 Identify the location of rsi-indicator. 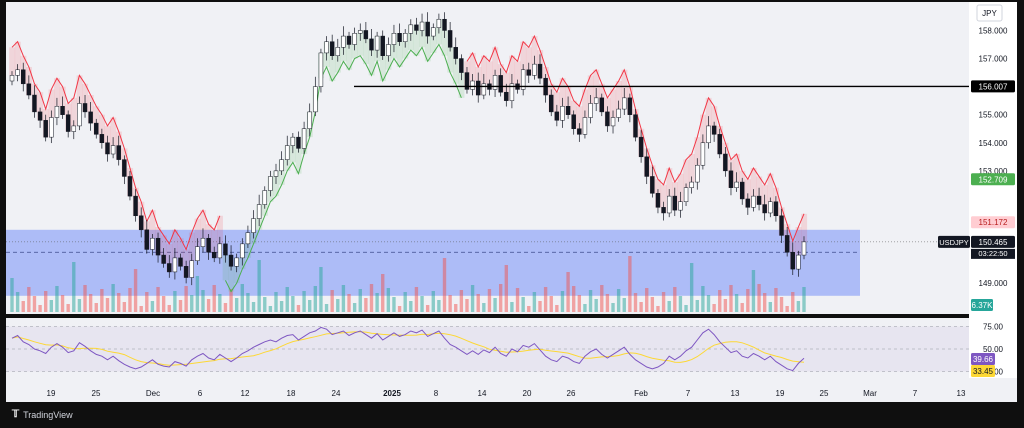
(487, 349).